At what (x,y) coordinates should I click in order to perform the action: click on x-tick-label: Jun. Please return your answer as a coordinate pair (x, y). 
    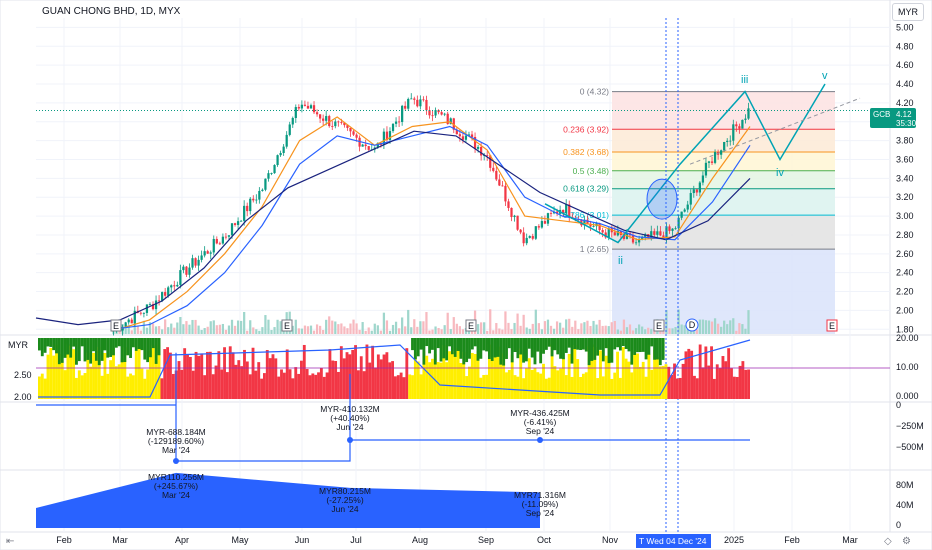
    Looking at the image, I should click on (302, 540).